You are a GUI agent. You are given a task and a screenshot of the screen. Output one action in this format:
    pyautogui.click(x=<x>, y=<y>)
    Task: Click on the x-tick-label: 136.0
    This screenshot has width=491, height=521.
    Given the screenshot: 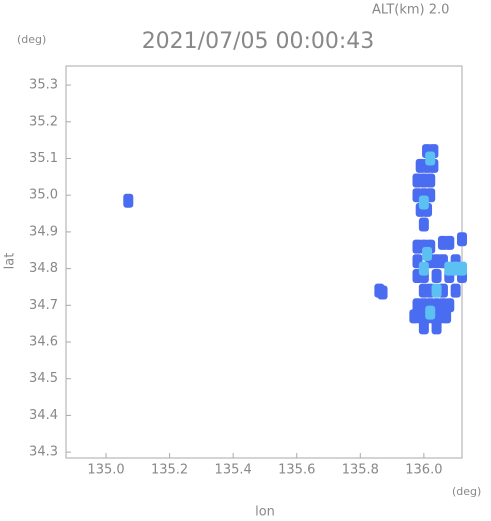 What is the action you would take?
    pyautogui.click(x=423, y=470)
    